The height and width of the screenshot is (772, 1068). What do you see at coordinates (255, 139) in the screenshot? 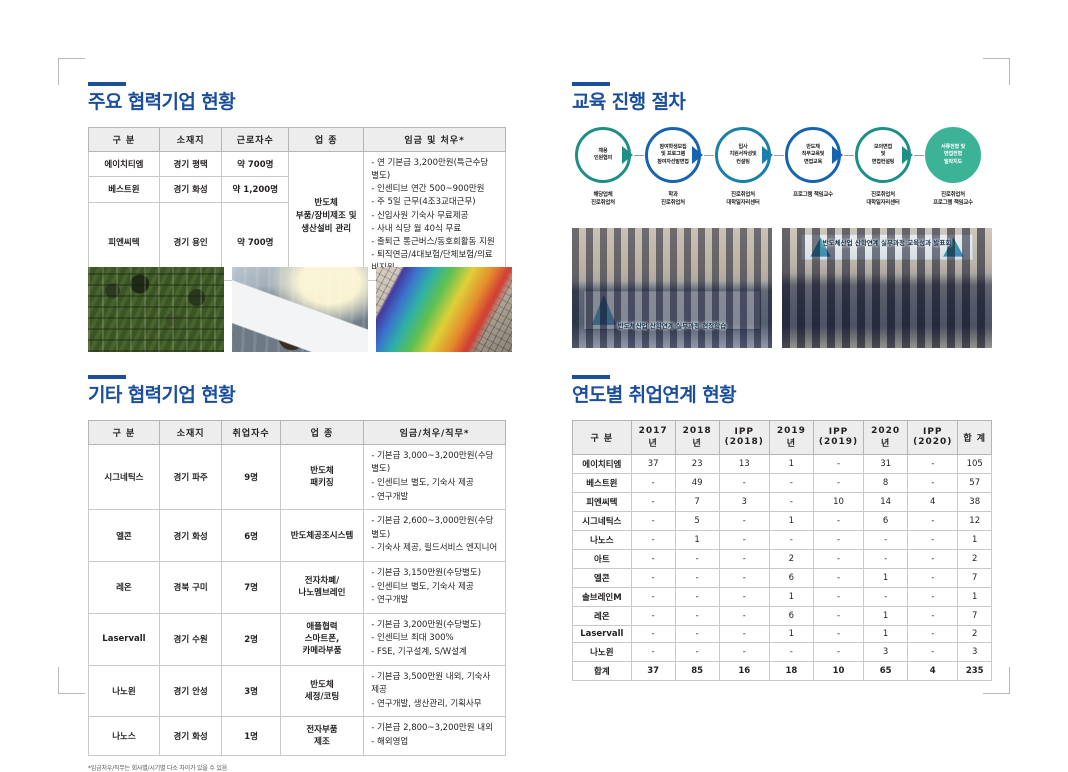
I see `col-header-workers: 근로자수` at bounding box center [255, 139].